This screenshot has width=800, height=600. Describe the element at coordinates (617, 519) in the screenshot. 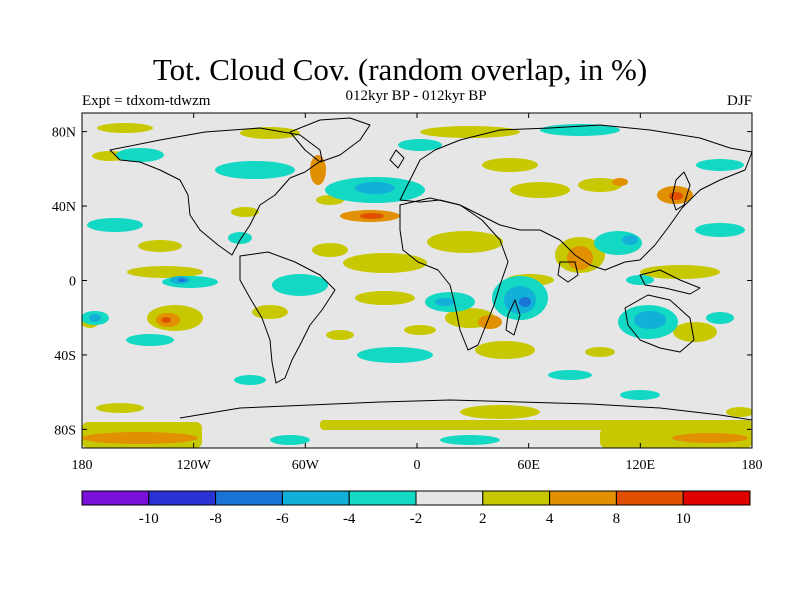

I see `colorbar-label: 8` at that location.